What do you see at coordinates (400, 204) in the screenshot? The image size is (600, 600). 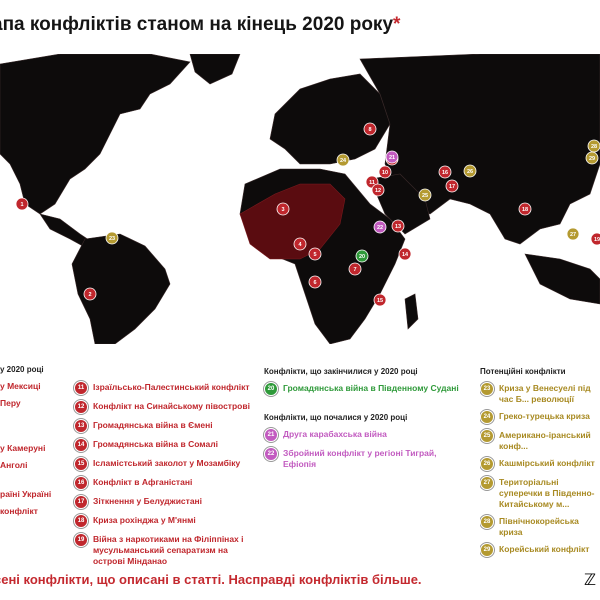 I see `arabia-shape` at bounding box center [400, 204].